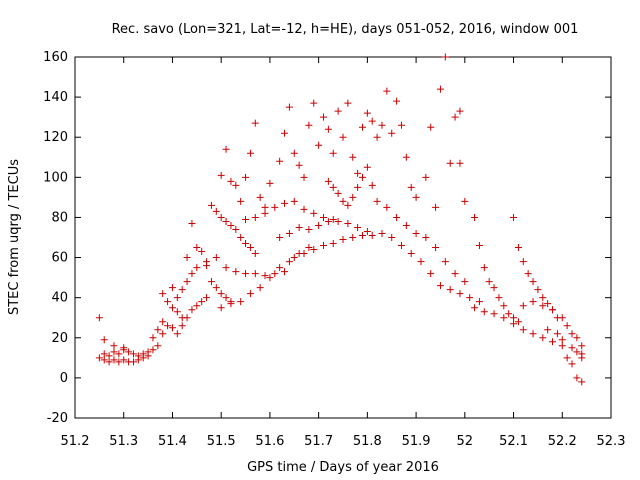  I want to click on y-tick-label: 120, so click(55, 137).